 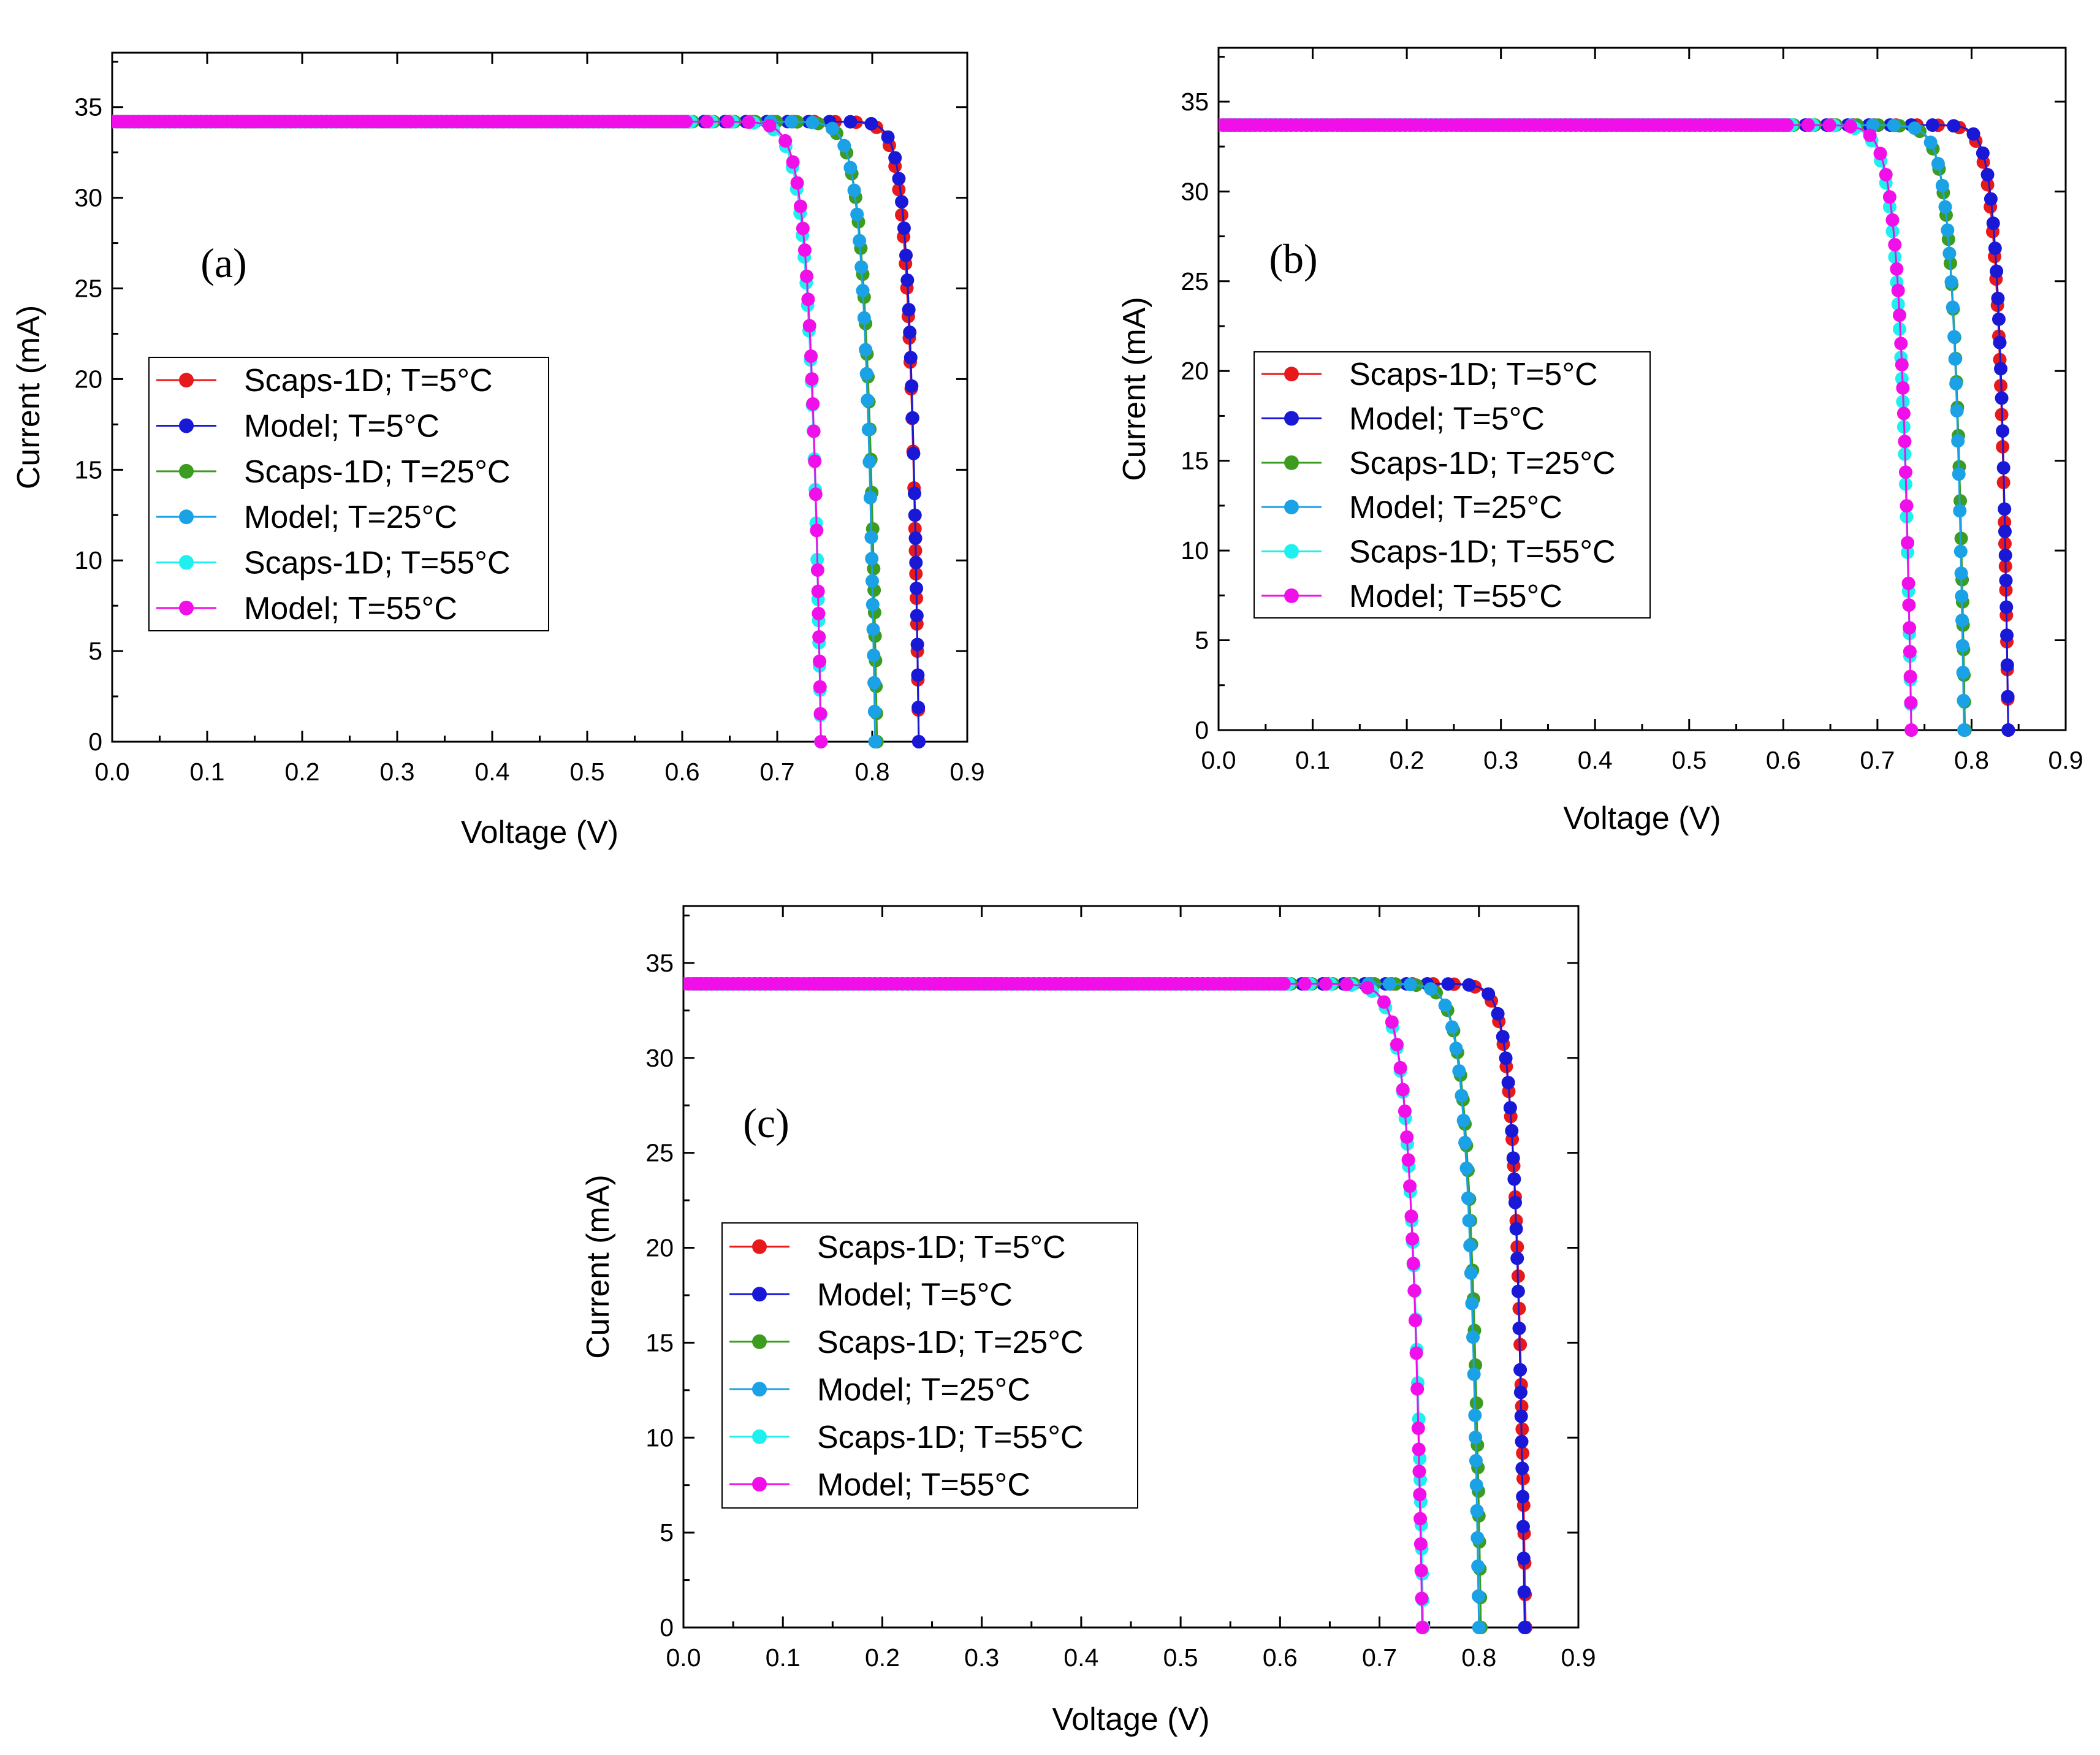 I want to click on y-tick-label: 10, so click(x=88, y=560).